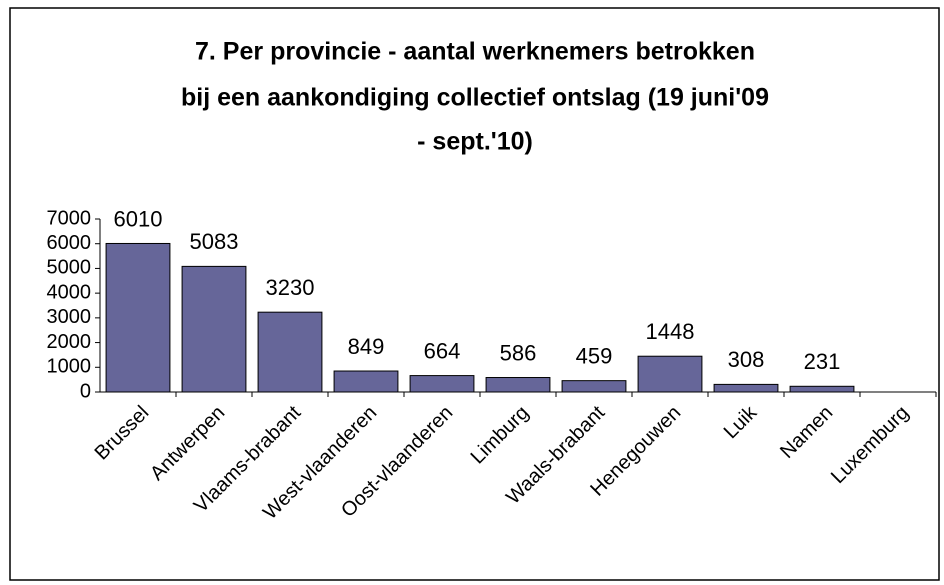 Image resolution: width=944 pixels, height=585 pixels. Describe the element at coordinates (69, 342) in the screenshot. I see `y-tick-label: 2000` at that location.